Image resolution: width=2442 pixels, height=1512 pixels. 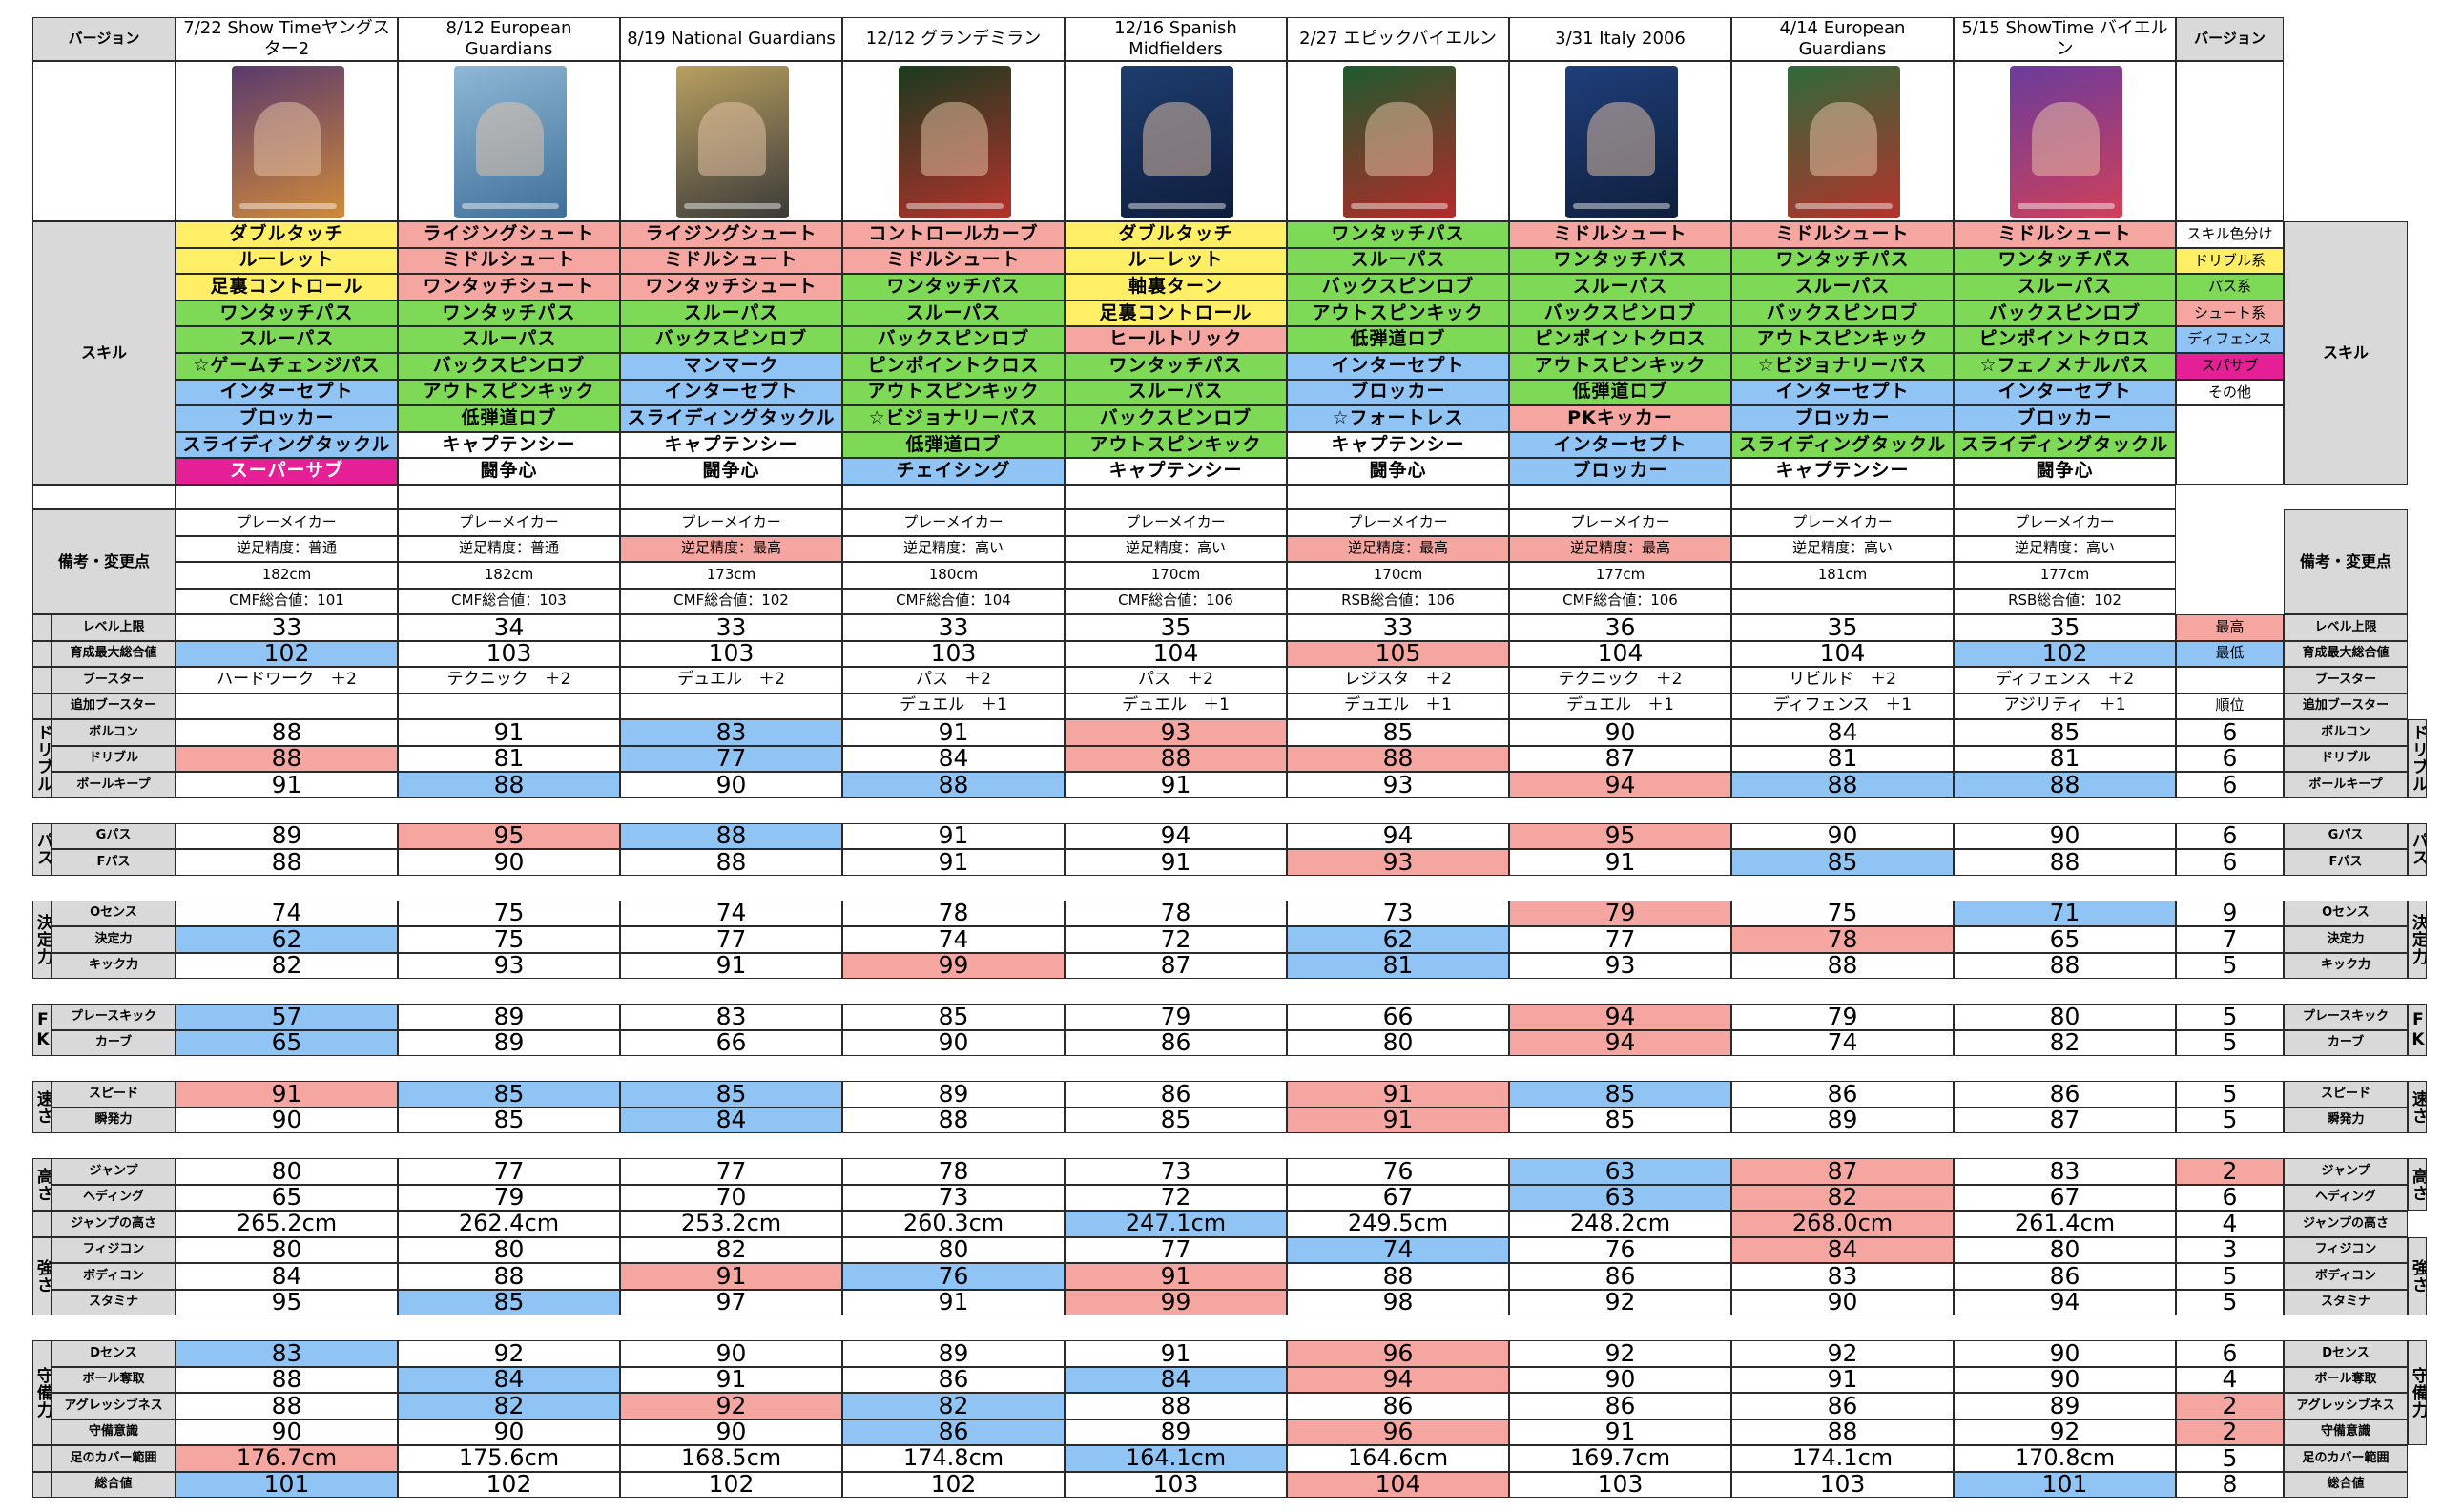 What do you see at coordinates (2230, 339) in the screenshot?
I see `skill-legend-item: ディフェンス` at bounding box center [2230, 339].